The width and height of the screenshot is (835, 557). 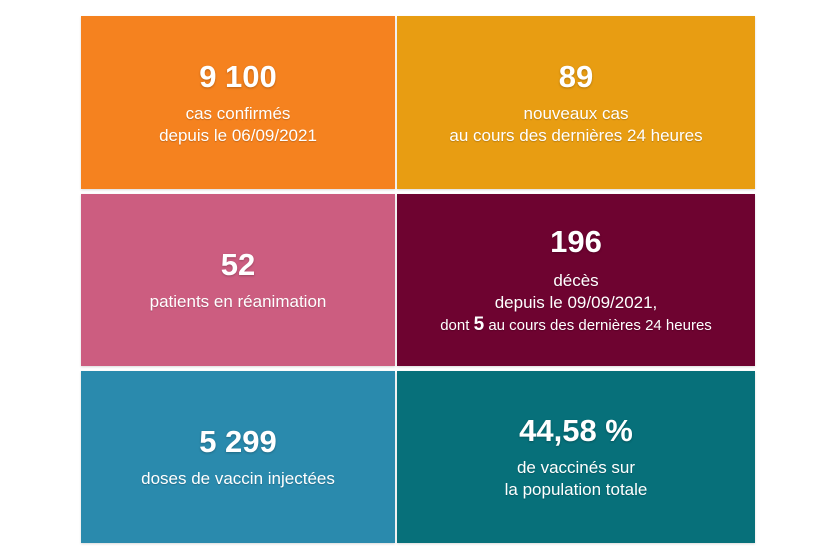 I want to click on tile-label: de vaccinés sur, so click(x=576, y=467).